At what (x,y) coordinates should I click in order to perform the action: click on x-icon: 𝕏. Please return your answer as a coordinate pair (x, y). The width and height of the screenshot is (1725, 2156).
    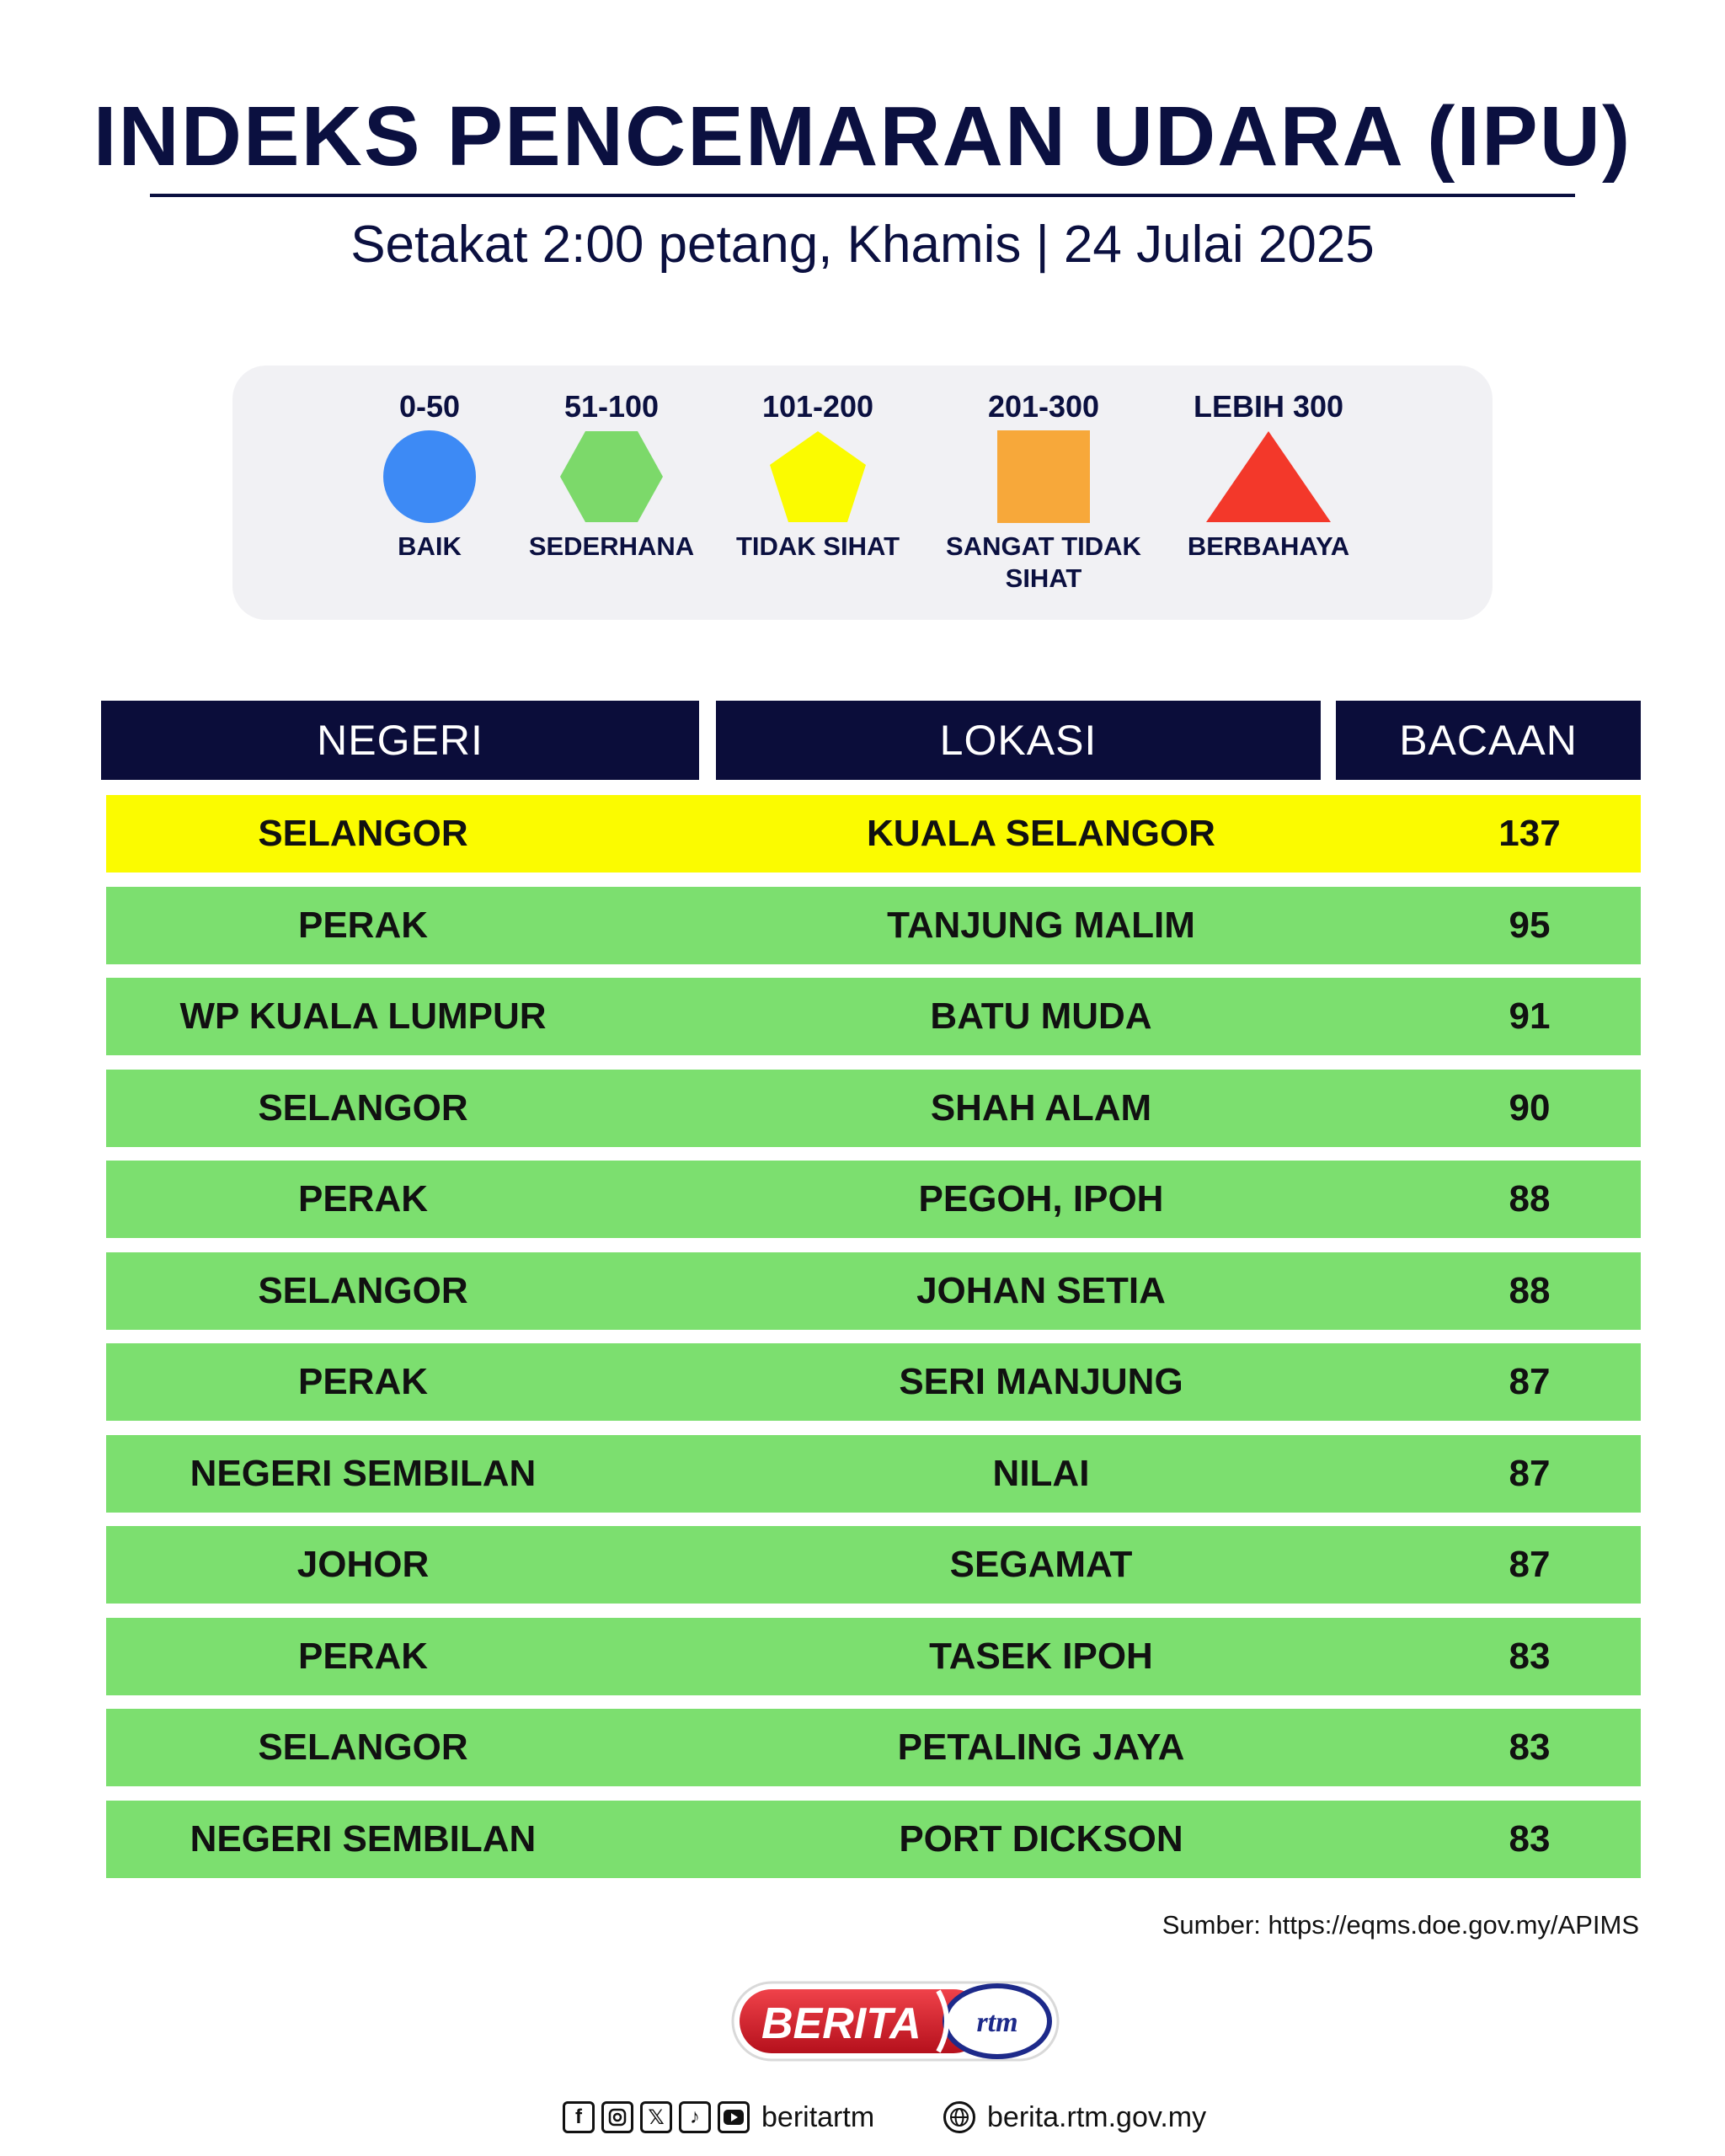
    Looking at the image, I should click on (656, 2117).